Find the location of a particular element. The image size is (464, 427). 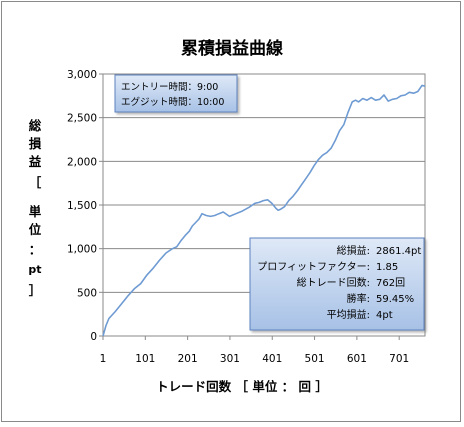

stats-label: 平均損益: is located at coordinates (348, 314).